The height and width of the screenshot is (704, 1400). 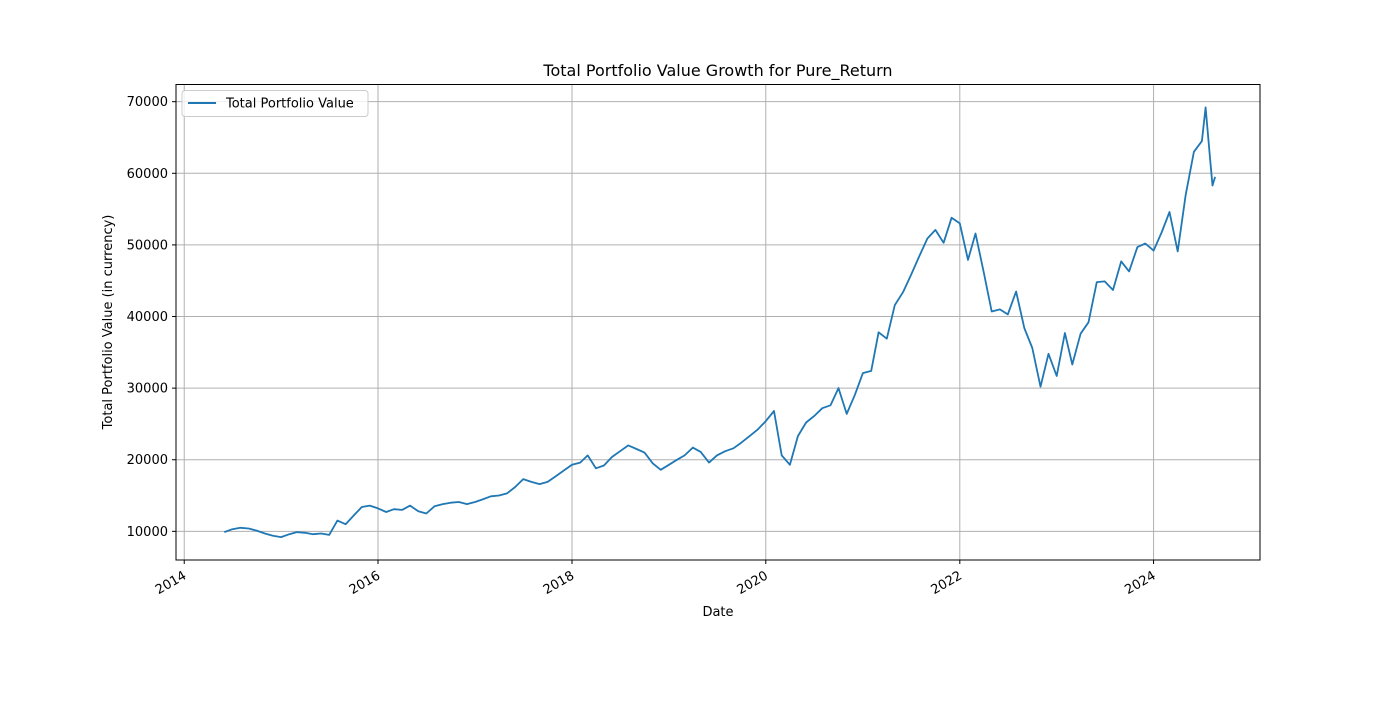 What do you see at coordinates (559, 583) in the screenshot?
I see `x-tick-label: 2018` at bounding box center [559, 583].